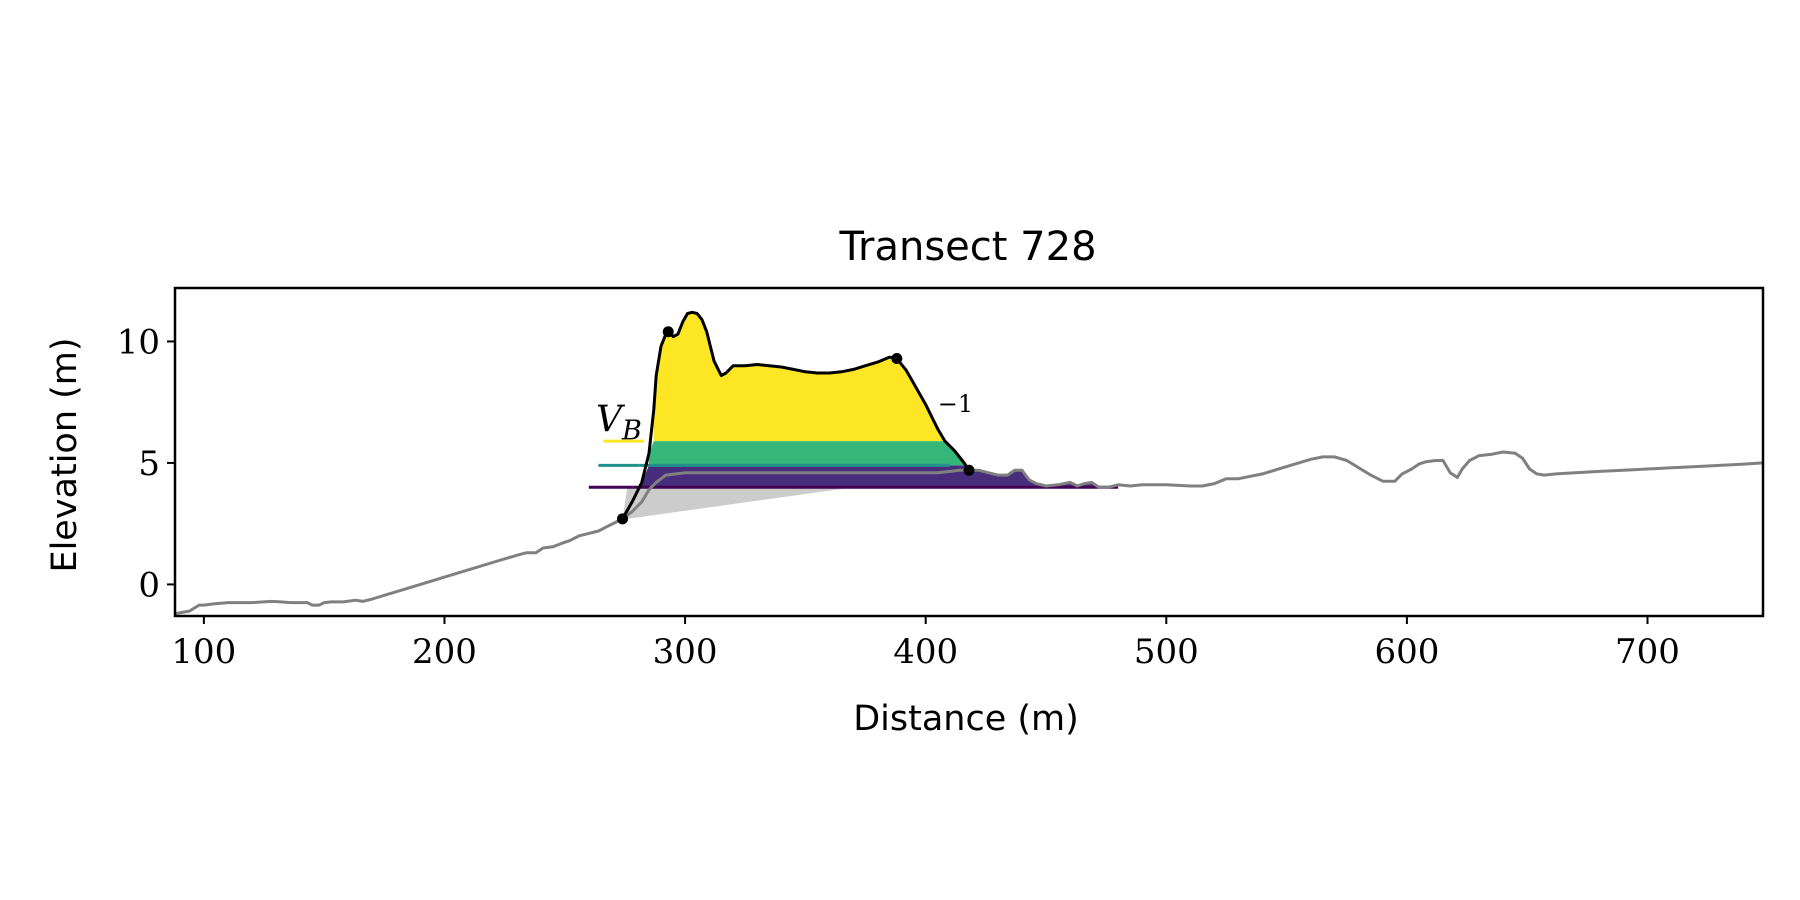 This screenshot has height=900, width=1800. I want to click on volume-label-subscript: B, so click(631, 430).